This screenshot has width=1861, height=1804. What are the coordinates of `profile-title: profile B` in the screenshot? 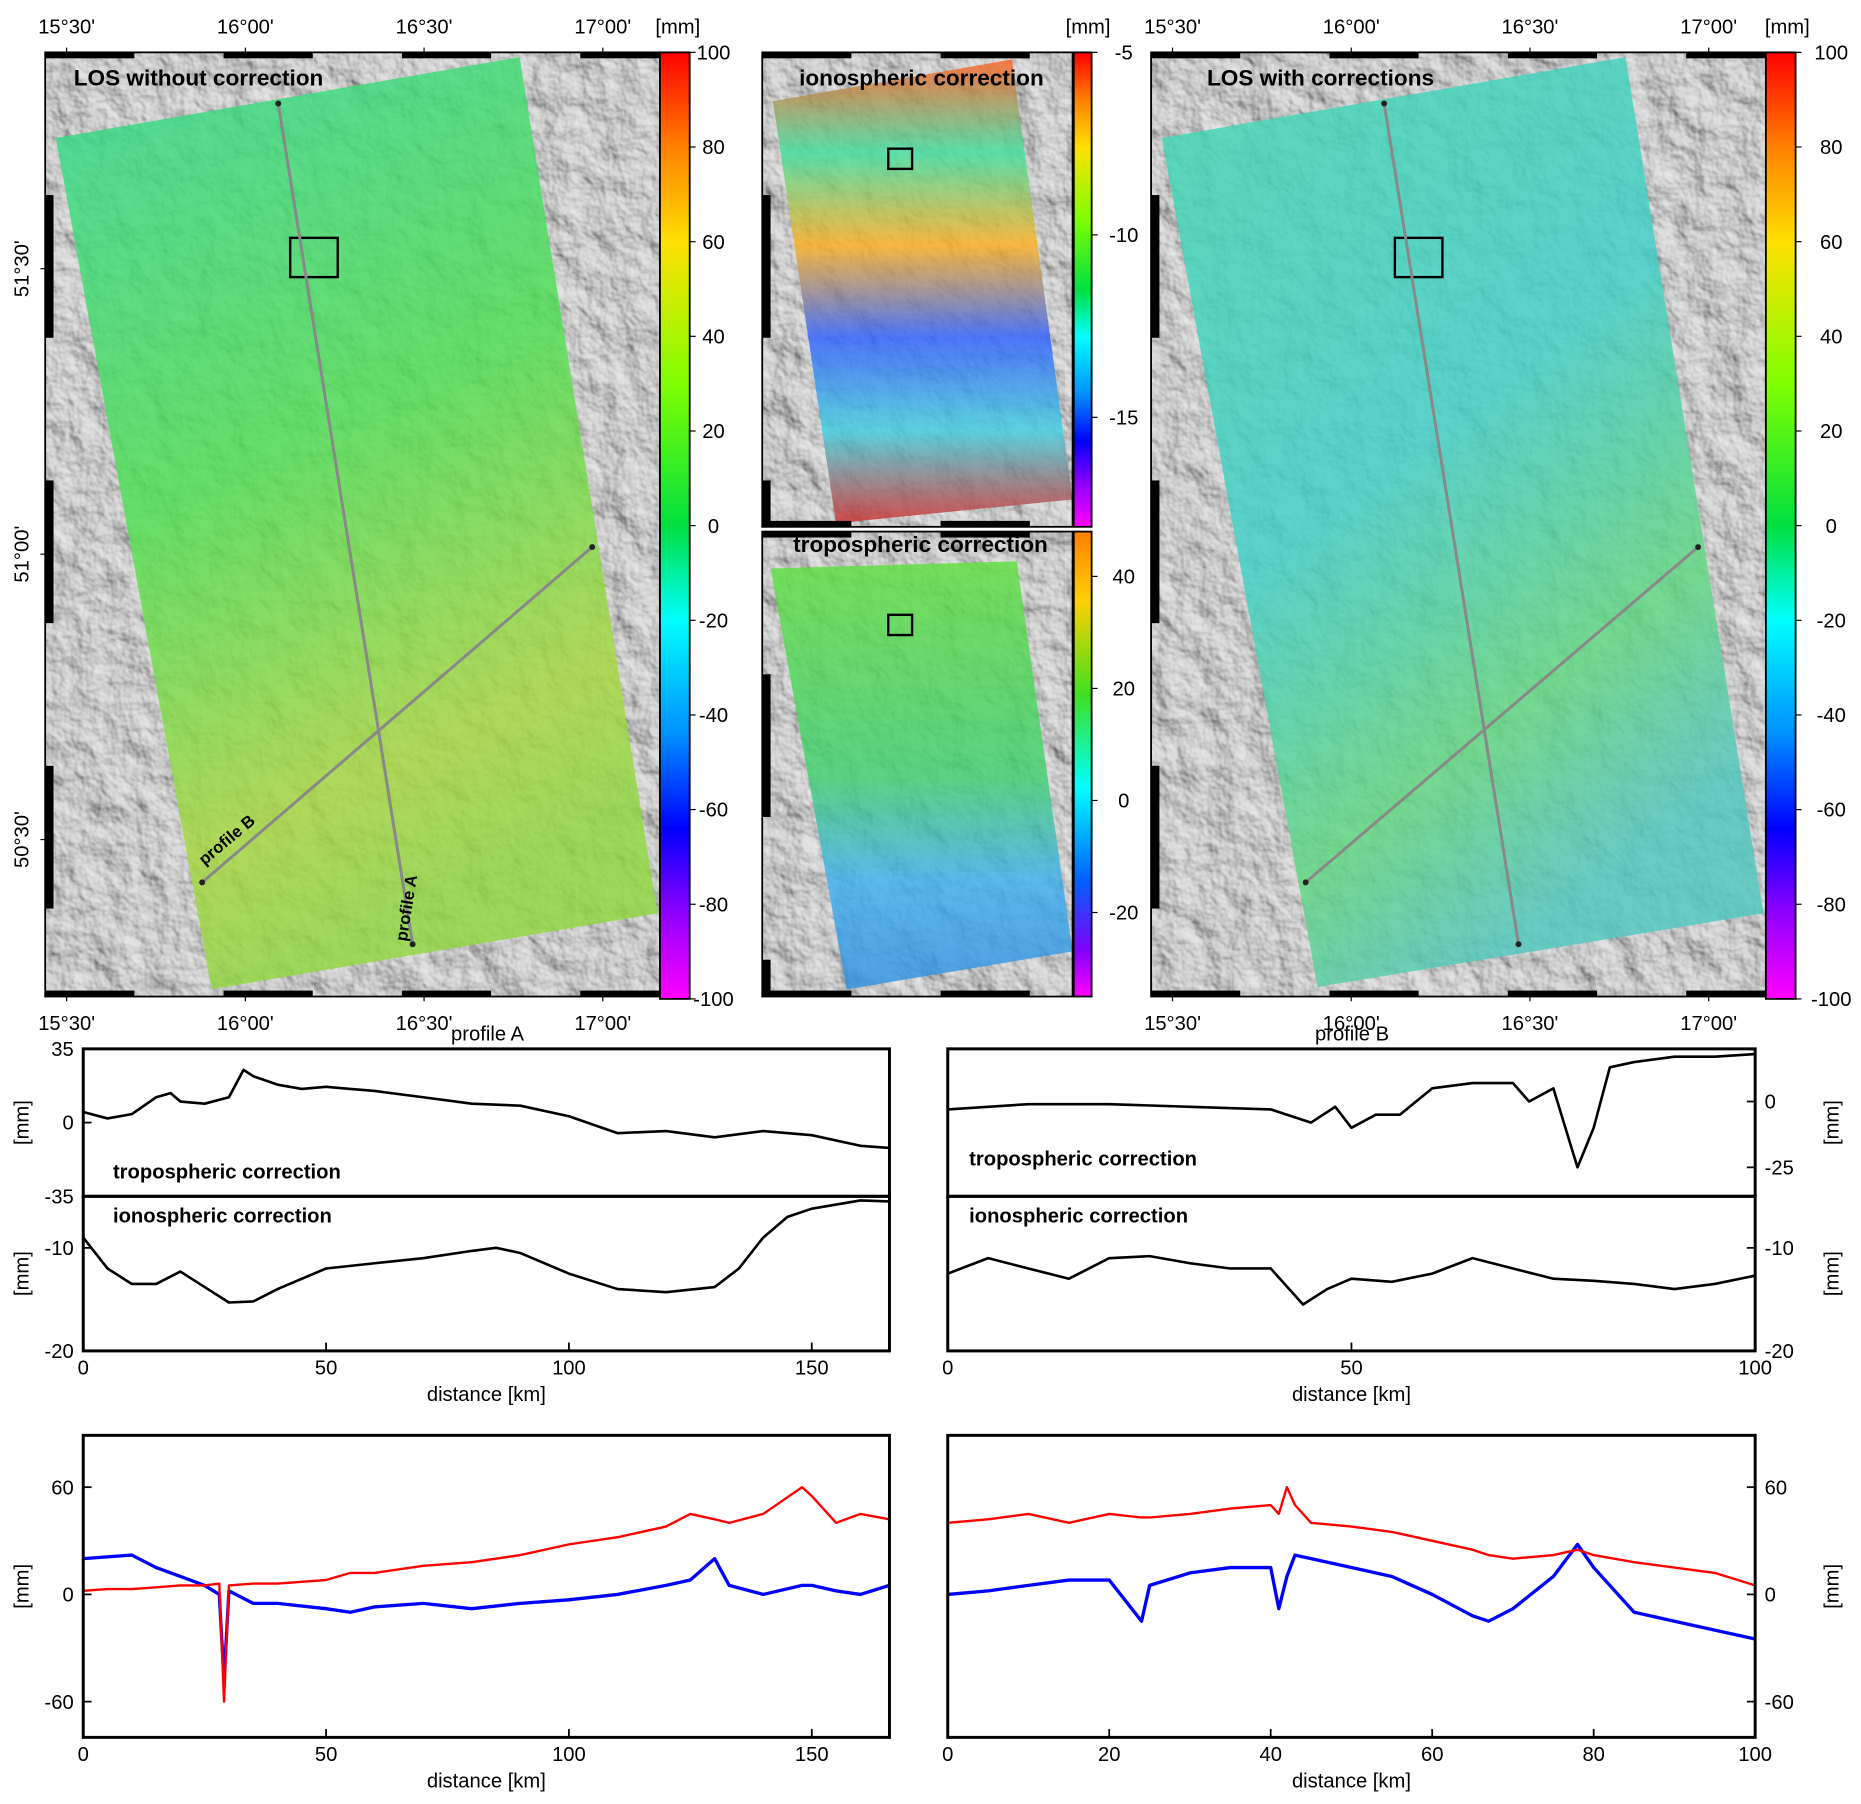 It's located at (1352, 1035).